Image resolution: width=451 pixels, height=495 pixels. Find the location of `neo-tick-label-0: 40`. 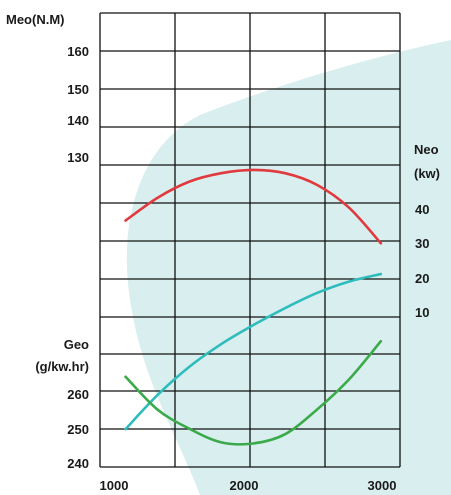

neo-tick-label-0: 40 is located at coordinates (422, 209).